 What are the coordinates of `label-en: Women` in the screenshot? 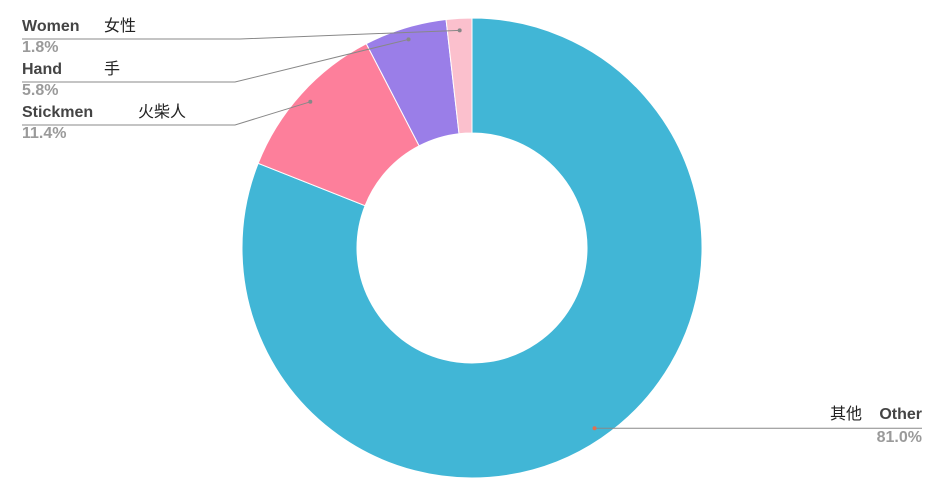 It's located at (50, 26).